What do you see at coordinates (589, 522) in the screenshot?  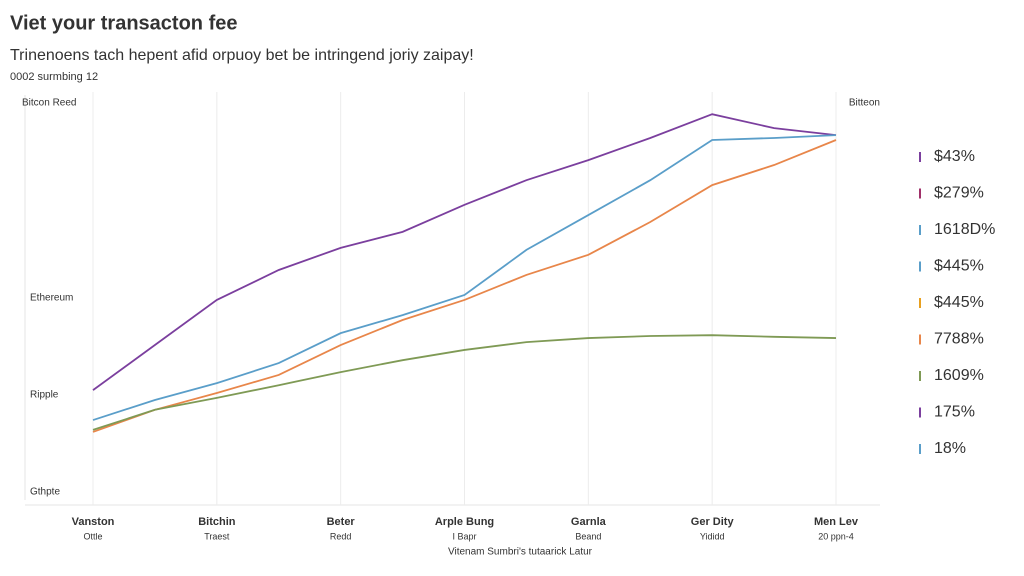 I see `x-tick-label: Garnla` at bounding box center [589, 522].